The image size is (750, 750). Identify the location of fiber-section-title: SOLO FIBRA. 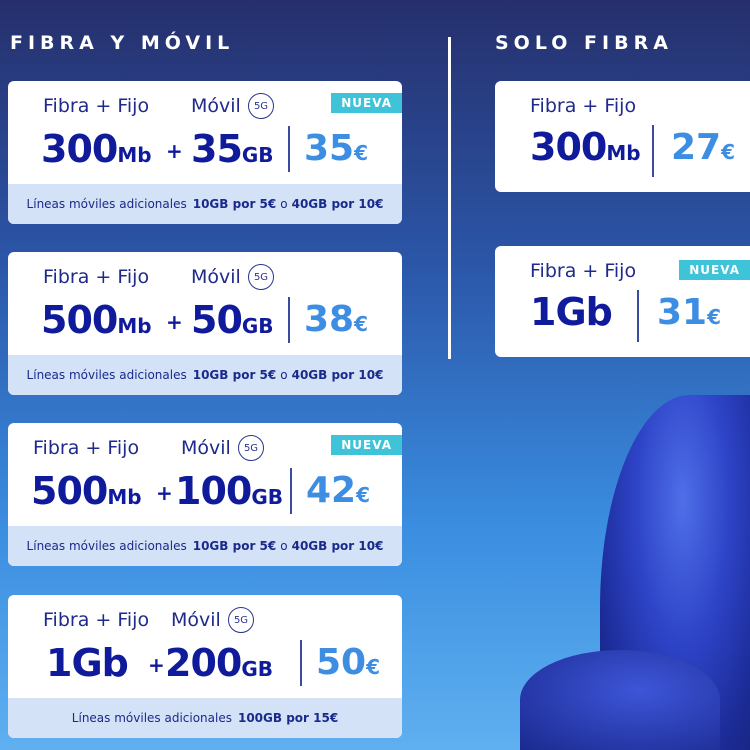
(584, 43).